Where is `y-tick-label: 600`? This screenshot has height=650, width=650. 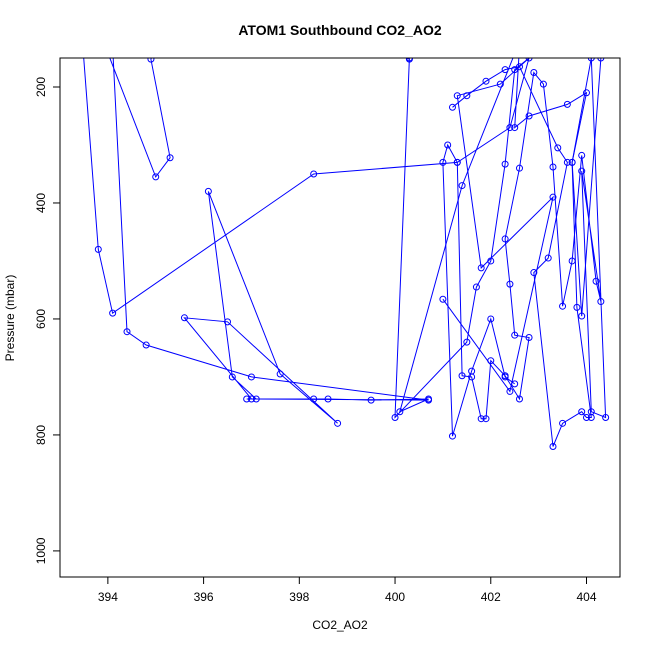 y-tick-label: 600 is located at coordinates (41, 319).